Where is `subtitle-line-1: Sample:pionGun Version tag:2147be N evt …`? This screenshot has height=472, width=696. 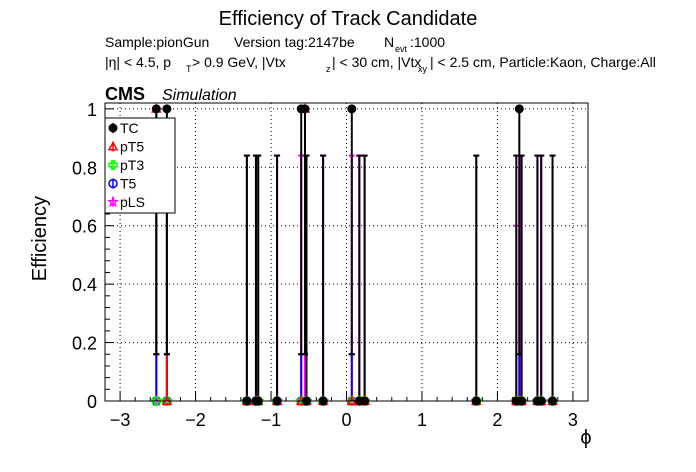 subtitle-line-1: Sample:pionGun Version tag:2147be N evt … is located at coordinates (275, 44).